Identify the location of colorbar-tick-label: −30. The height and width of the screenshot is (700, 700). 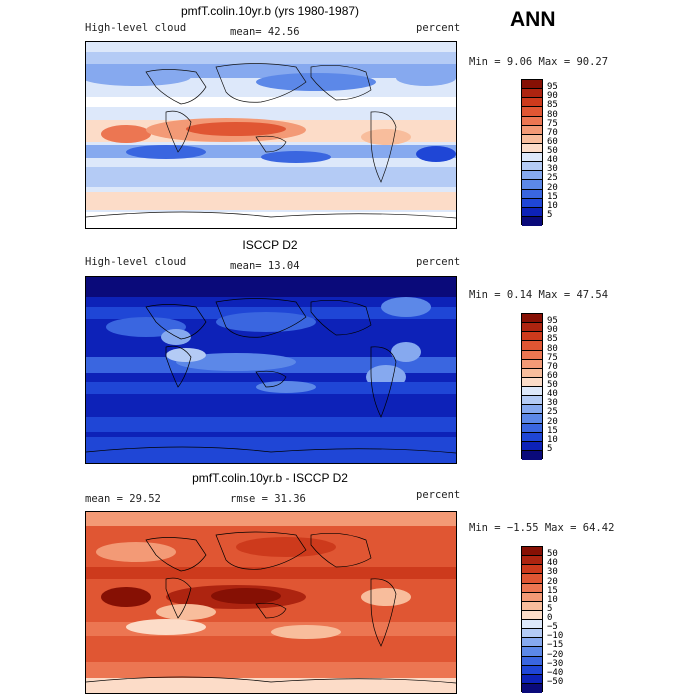
(555, 663).